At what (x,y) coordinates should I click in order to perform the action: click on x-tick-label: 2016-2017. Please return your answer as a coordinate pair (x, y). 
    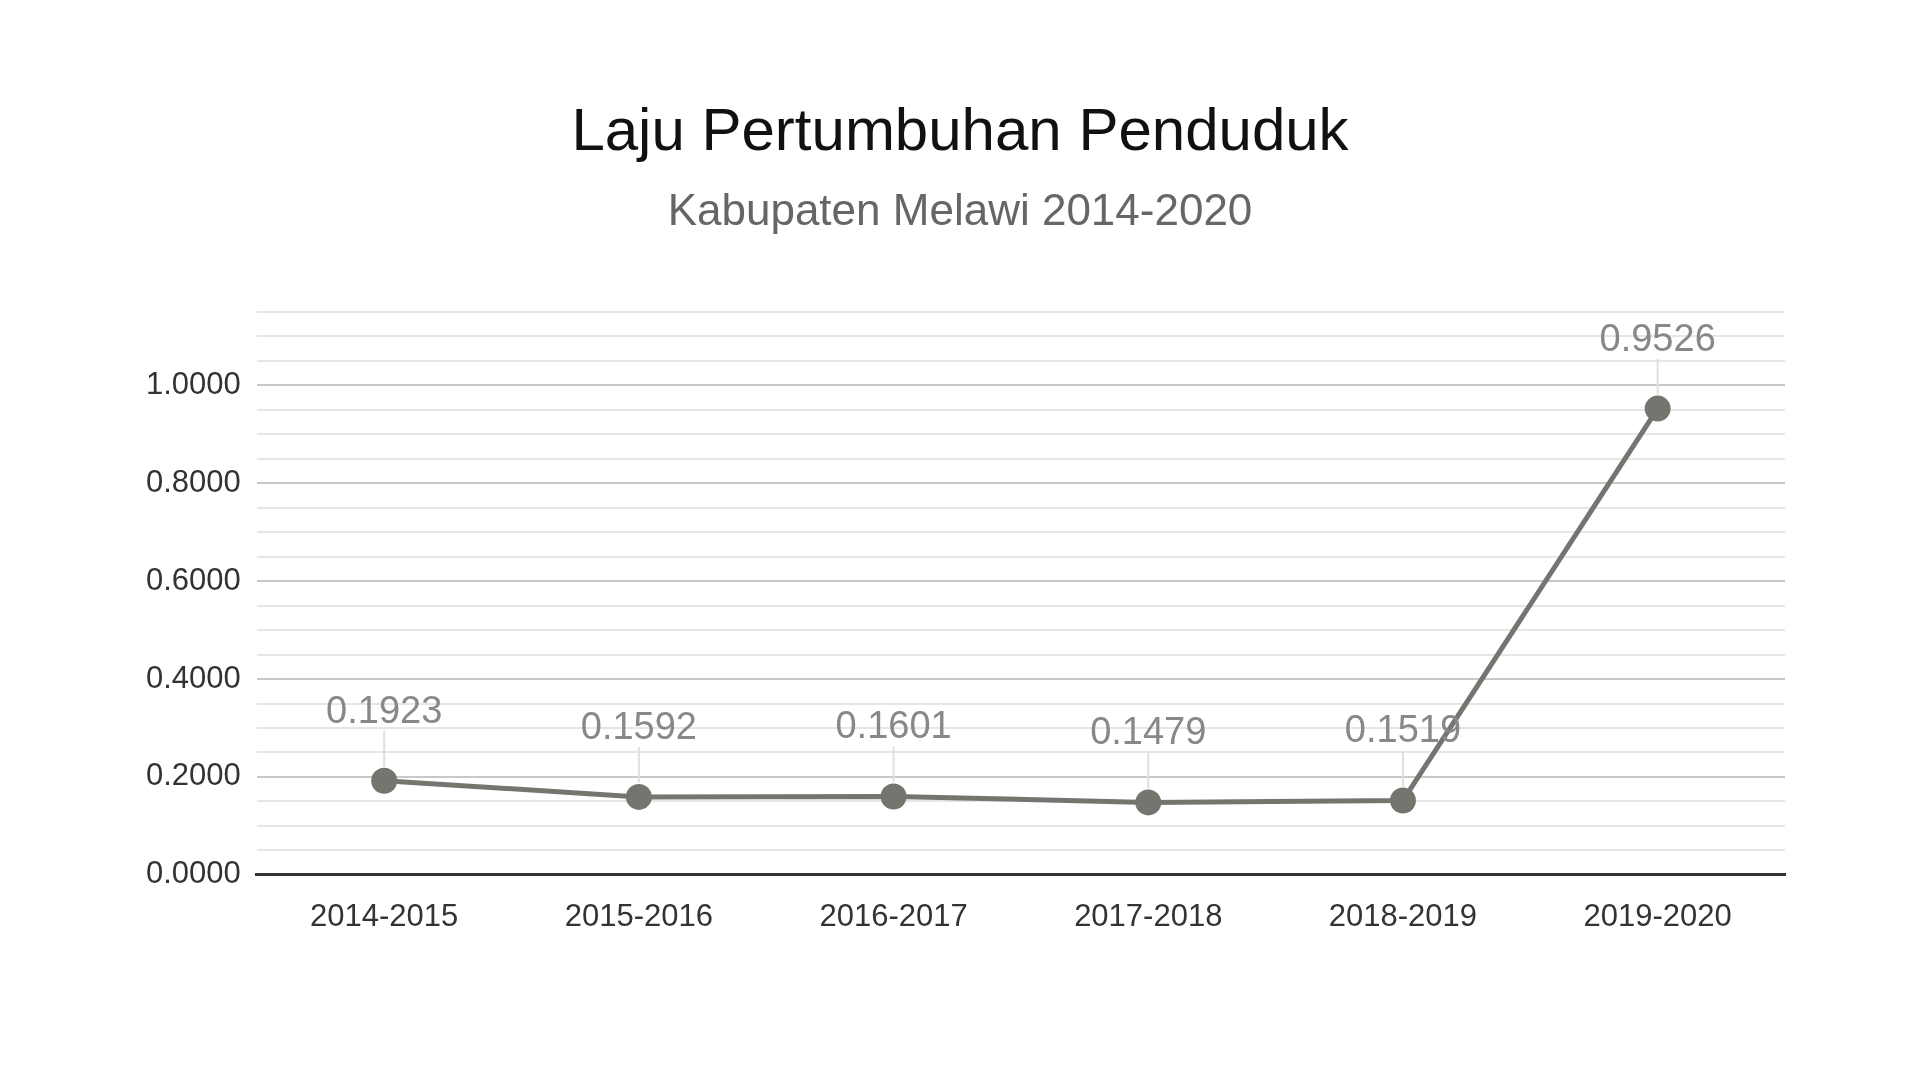
    Looking at the image, I should click on (893, 915).